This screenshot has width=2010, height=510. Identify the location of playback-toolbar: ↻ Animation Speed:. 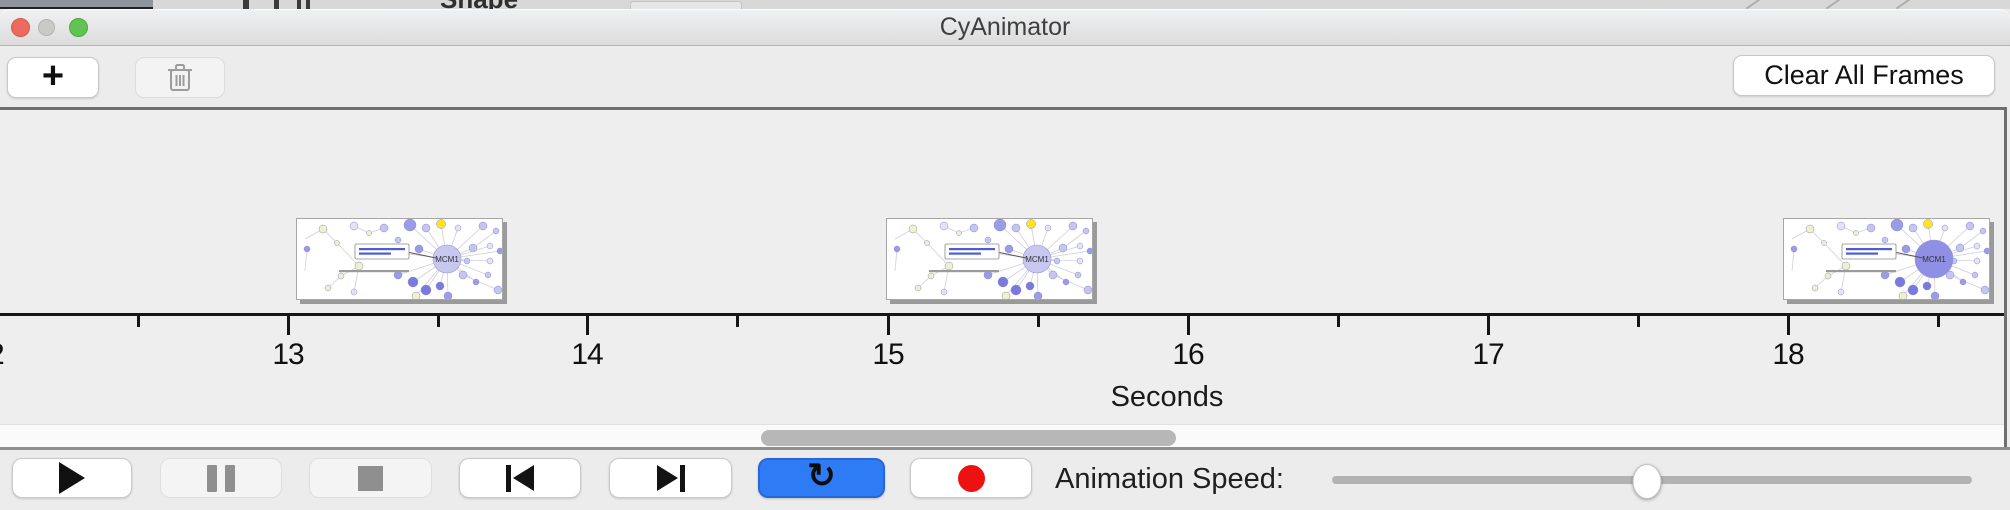
(1005, 480).